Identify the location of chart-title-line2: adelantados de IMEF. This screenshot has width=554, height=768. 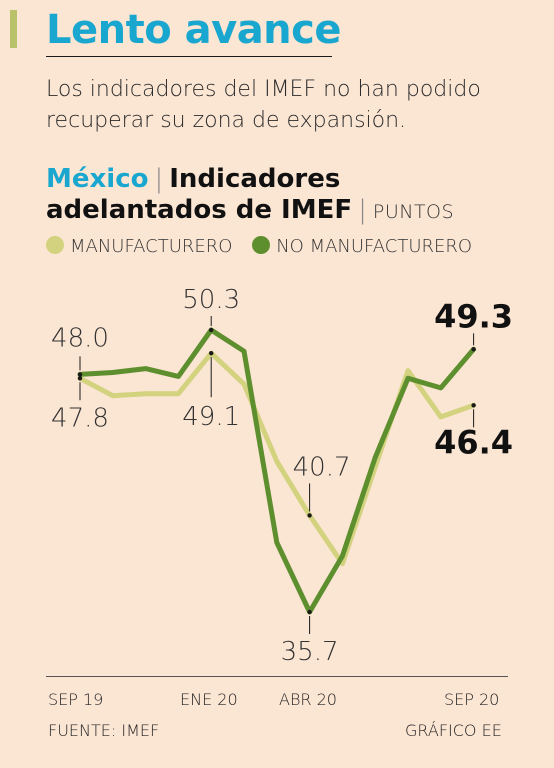
(199, 210).